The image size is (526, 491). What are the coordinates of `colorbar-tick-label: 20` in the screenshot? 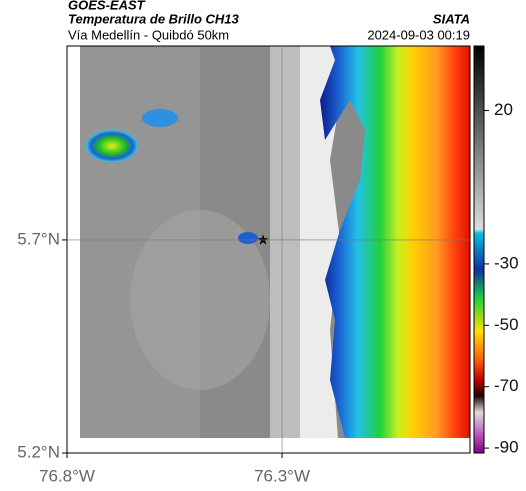 It's located at (503, 109).